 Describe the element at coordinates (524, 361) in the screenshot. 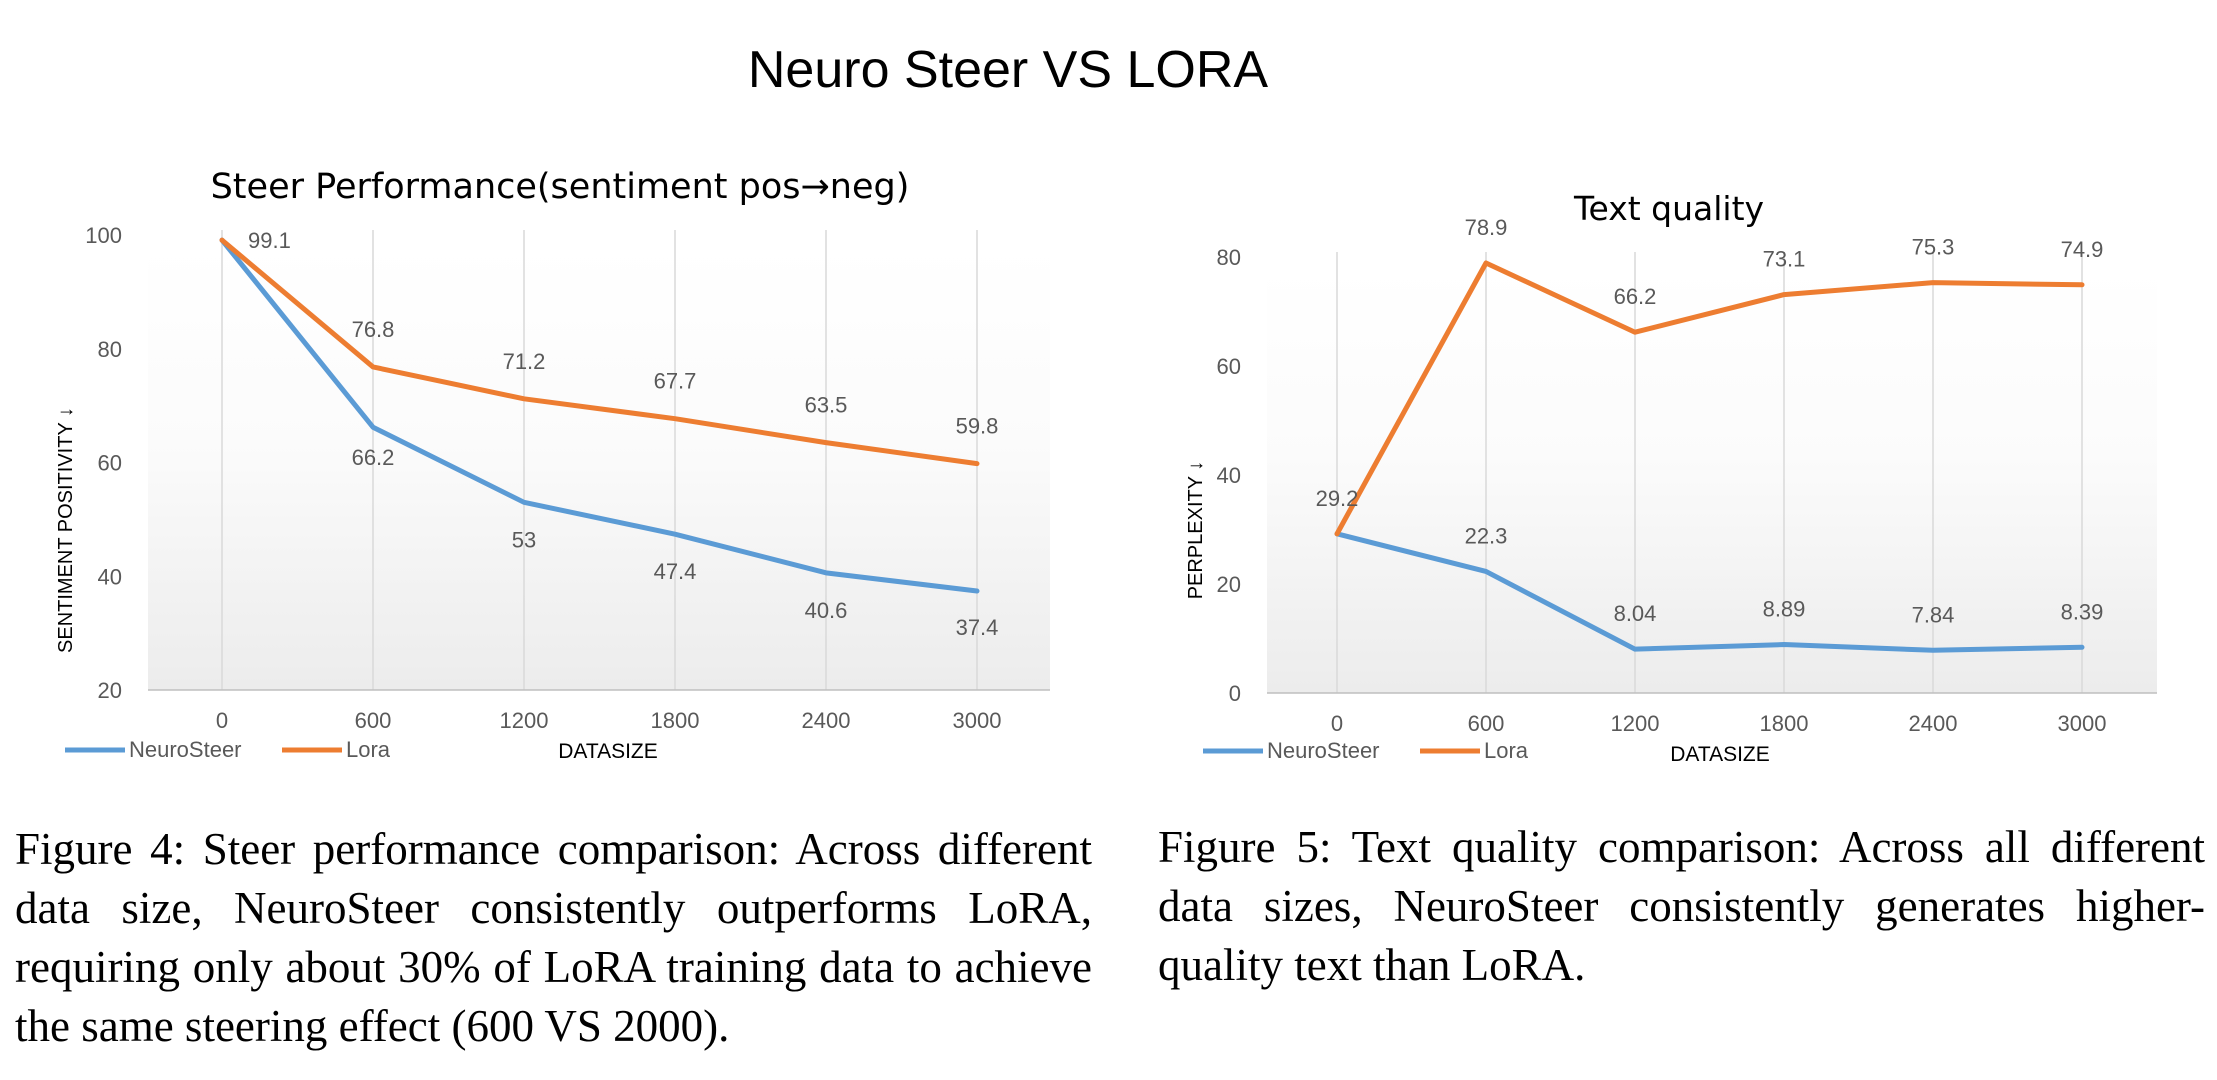

I see `data-label-lora: 71.2` at that location.